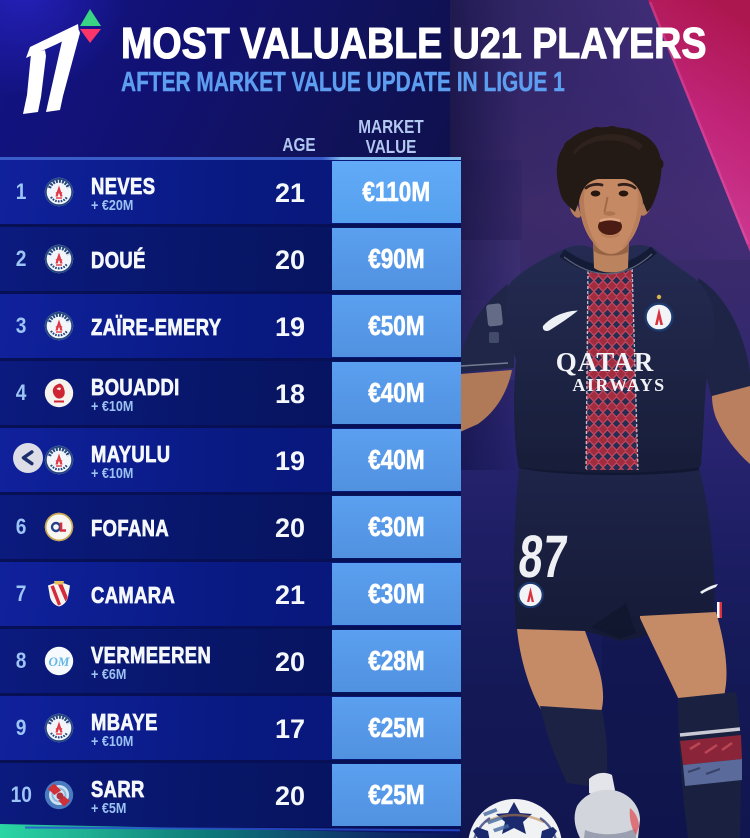 The height and width of the screenshot is (838, 750). What do you see at coordinates (605, 362) in the screenshot?
I see `svg-text: QATAR` at bounding box center [605, 362].